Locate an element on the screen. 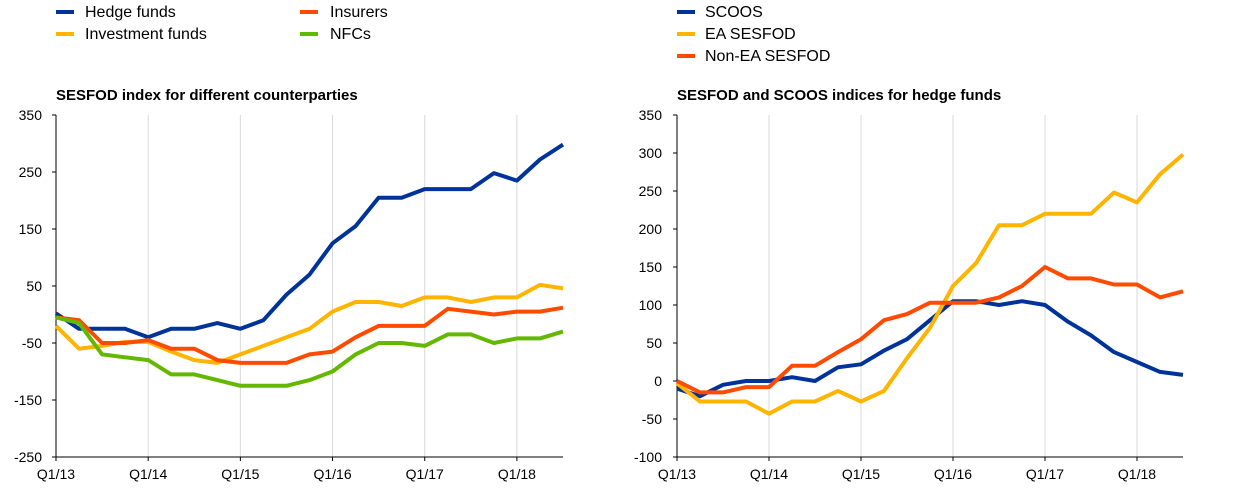 This screenshot has width=1240, height=496. x-tick-label-left-1: Q1/14 is located at coordinates (148, 474).